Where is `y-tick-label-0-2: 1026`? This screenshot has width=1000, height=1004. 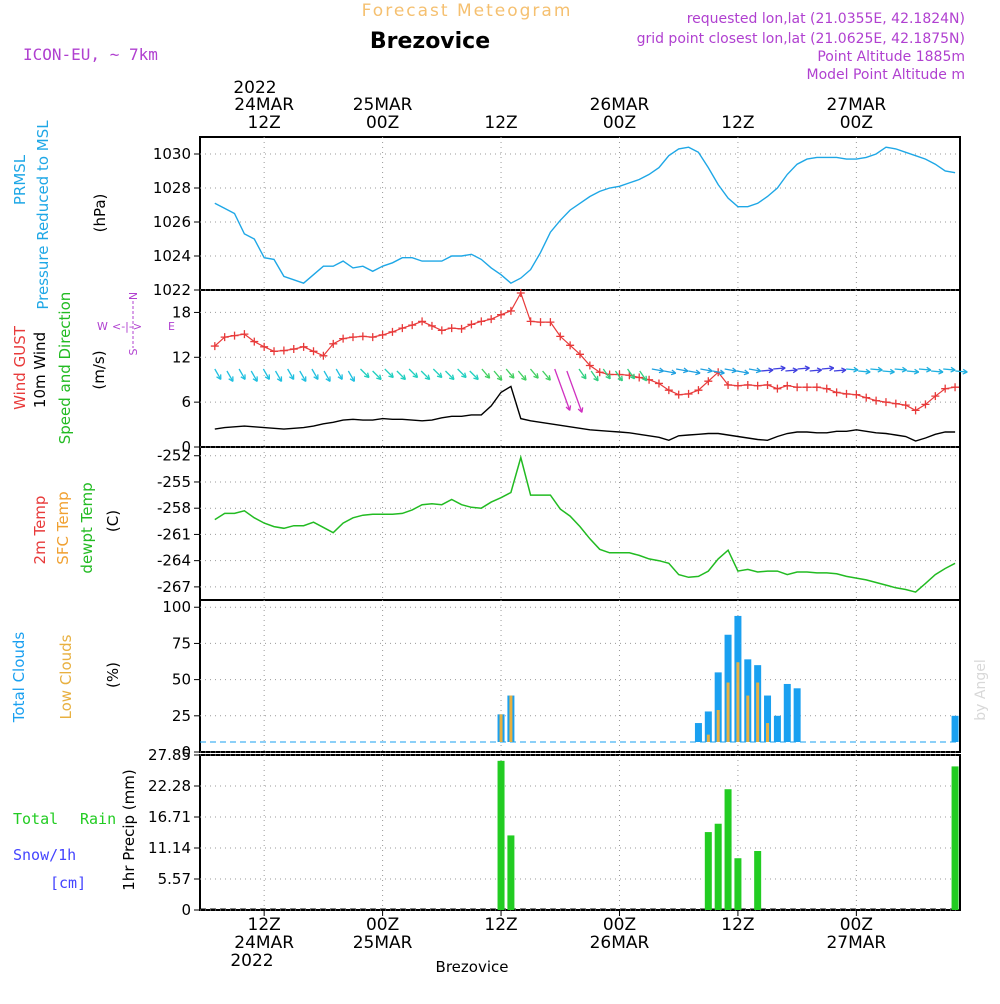
y-tick-label-0-2: 1026 is located at coordinates (172, 222).